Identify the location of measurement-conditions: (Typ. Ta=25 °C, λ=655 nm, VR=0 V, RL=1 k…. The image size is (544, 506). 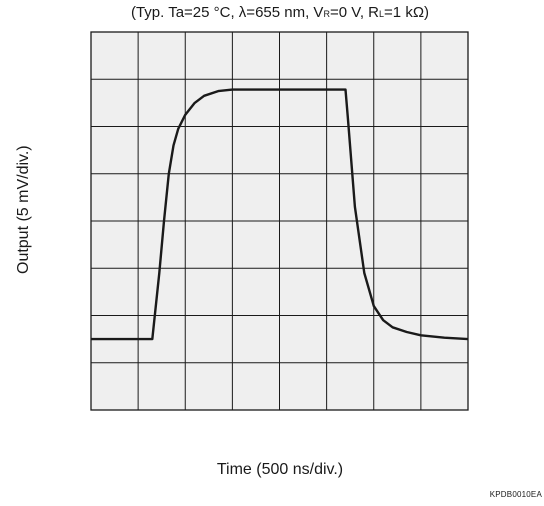
(280, 12).